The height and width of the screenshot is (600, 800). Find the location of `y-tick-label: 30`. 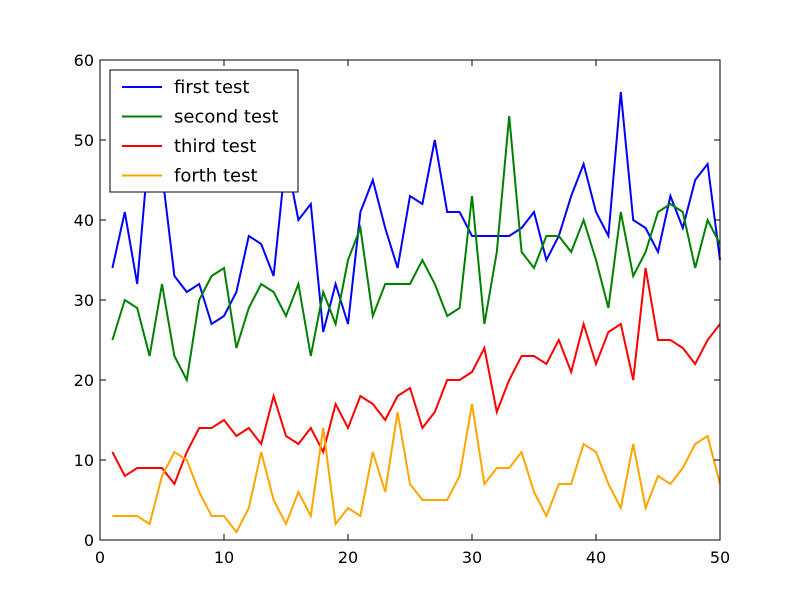

y-tick-label: 30 is located at coordinates (84, 300).